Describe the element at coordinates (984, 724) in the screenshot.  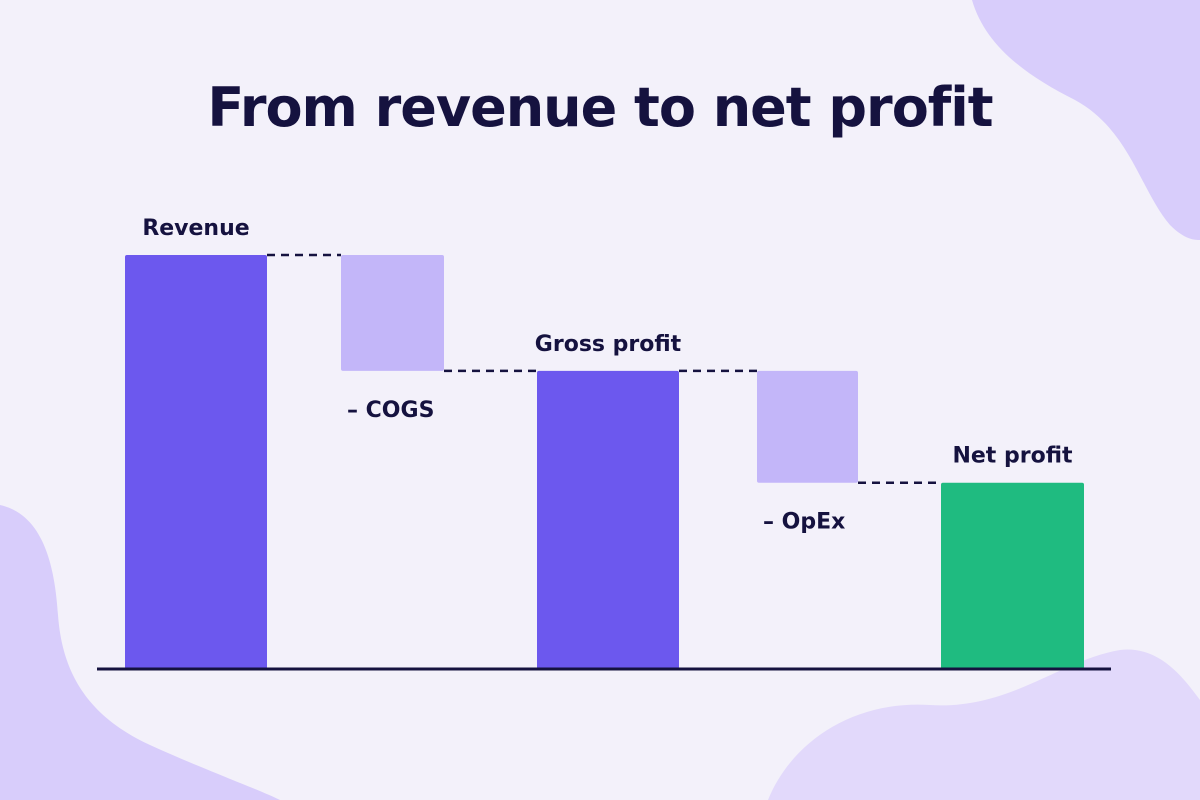
I see `bottom-right-blob` at that location.